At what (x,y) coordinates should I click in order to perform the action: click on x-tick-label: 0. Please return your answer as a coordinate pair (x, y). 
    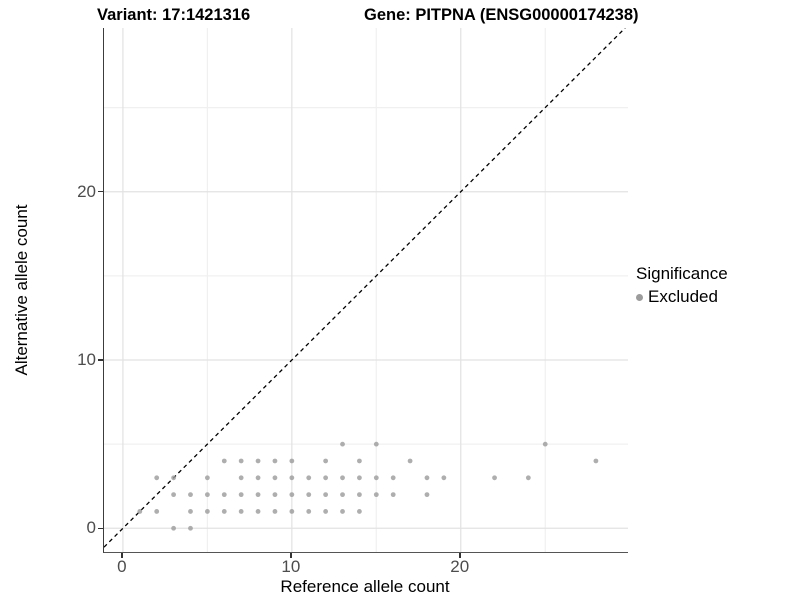
    Looking at the image, I should click on (122, 566).